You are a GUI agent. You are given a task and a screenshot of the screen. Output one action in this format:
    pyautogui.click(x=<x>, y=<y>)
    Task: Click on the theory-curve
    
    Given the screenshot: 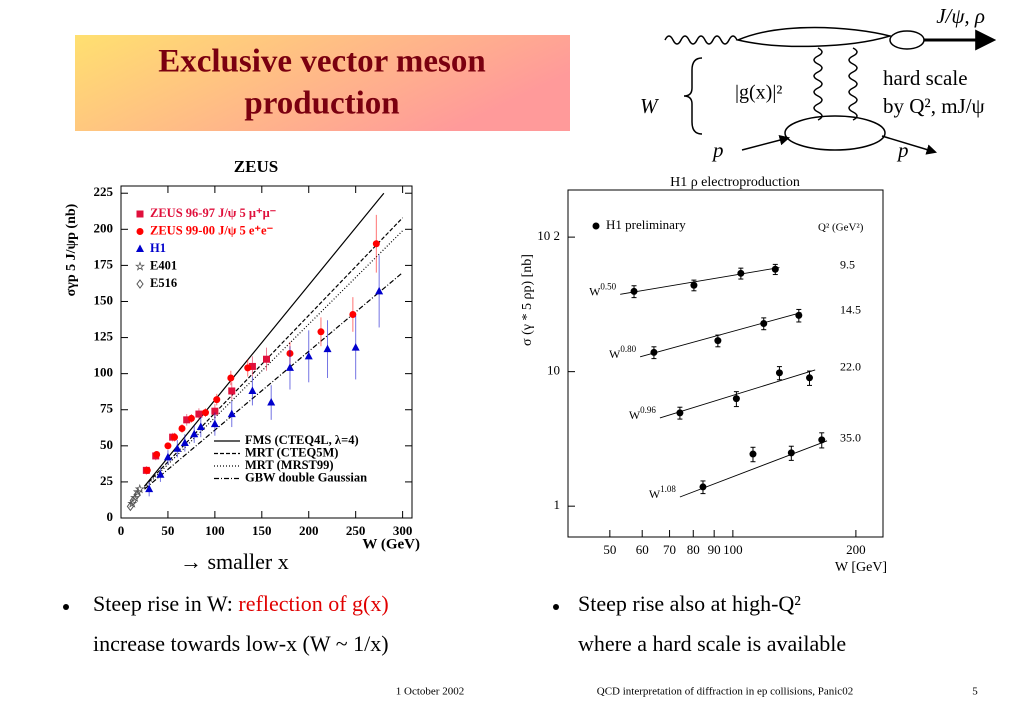 What is the action you would take?
    pyautogui.click(x=274, y=352)
    